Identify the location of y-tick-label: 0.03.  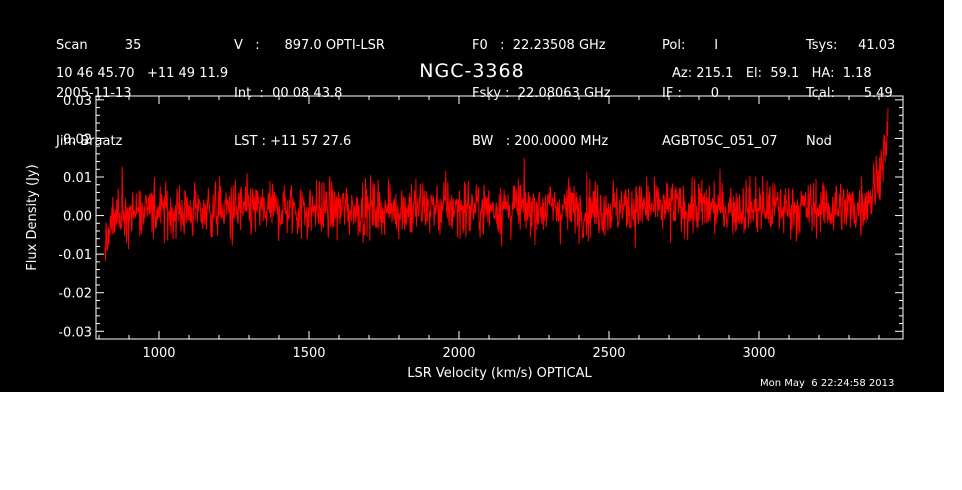
(77, 101).